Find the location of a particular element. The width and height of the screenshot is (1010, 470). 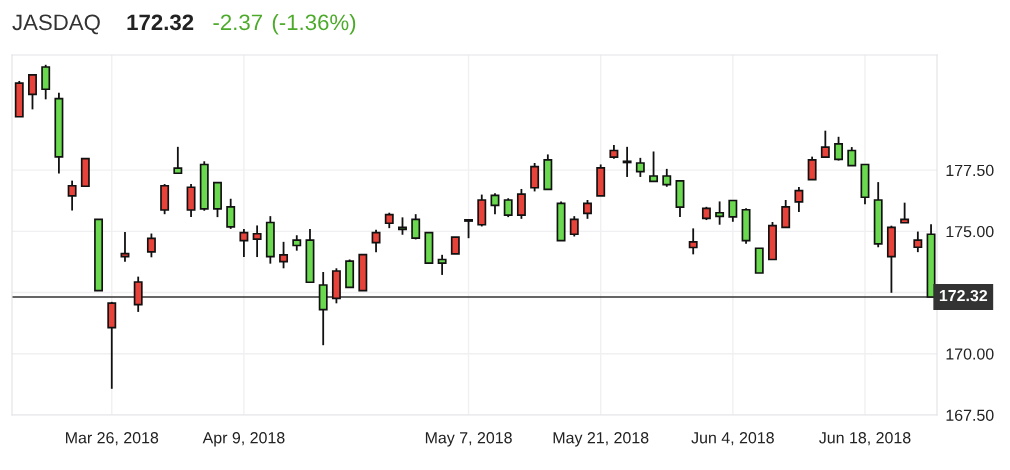

ref-line-label: 172.32 is located at coordinates (963, 295).